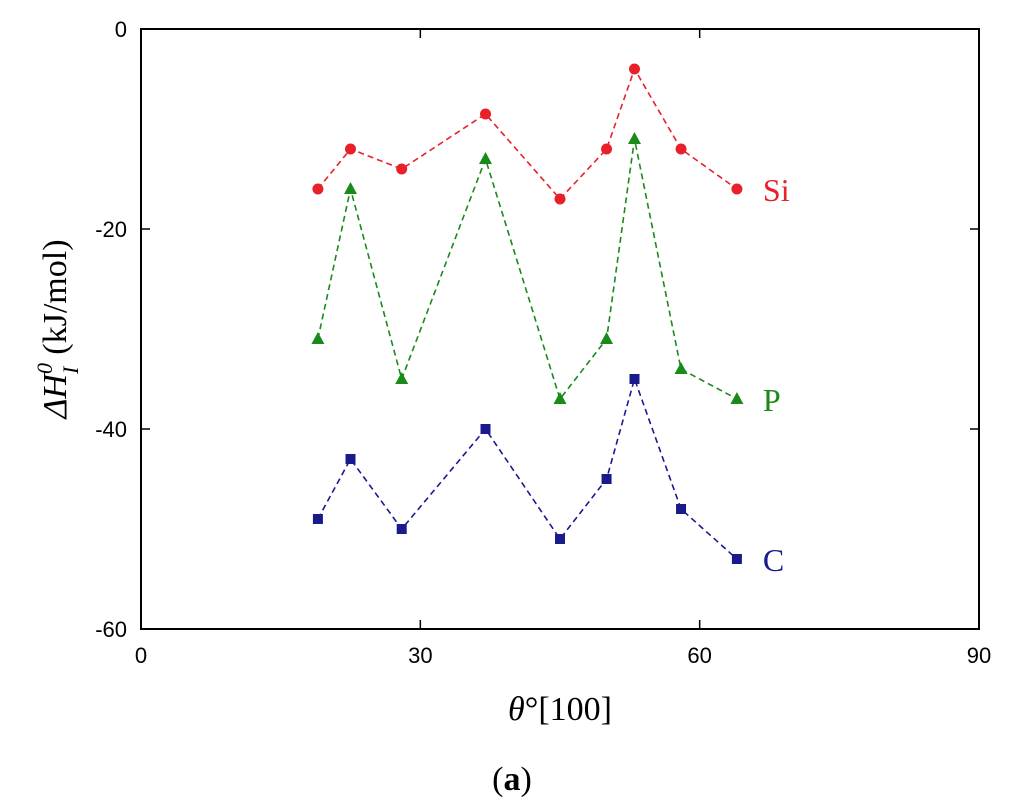  I want to click on series-label-si: Si, so click(776, 190).